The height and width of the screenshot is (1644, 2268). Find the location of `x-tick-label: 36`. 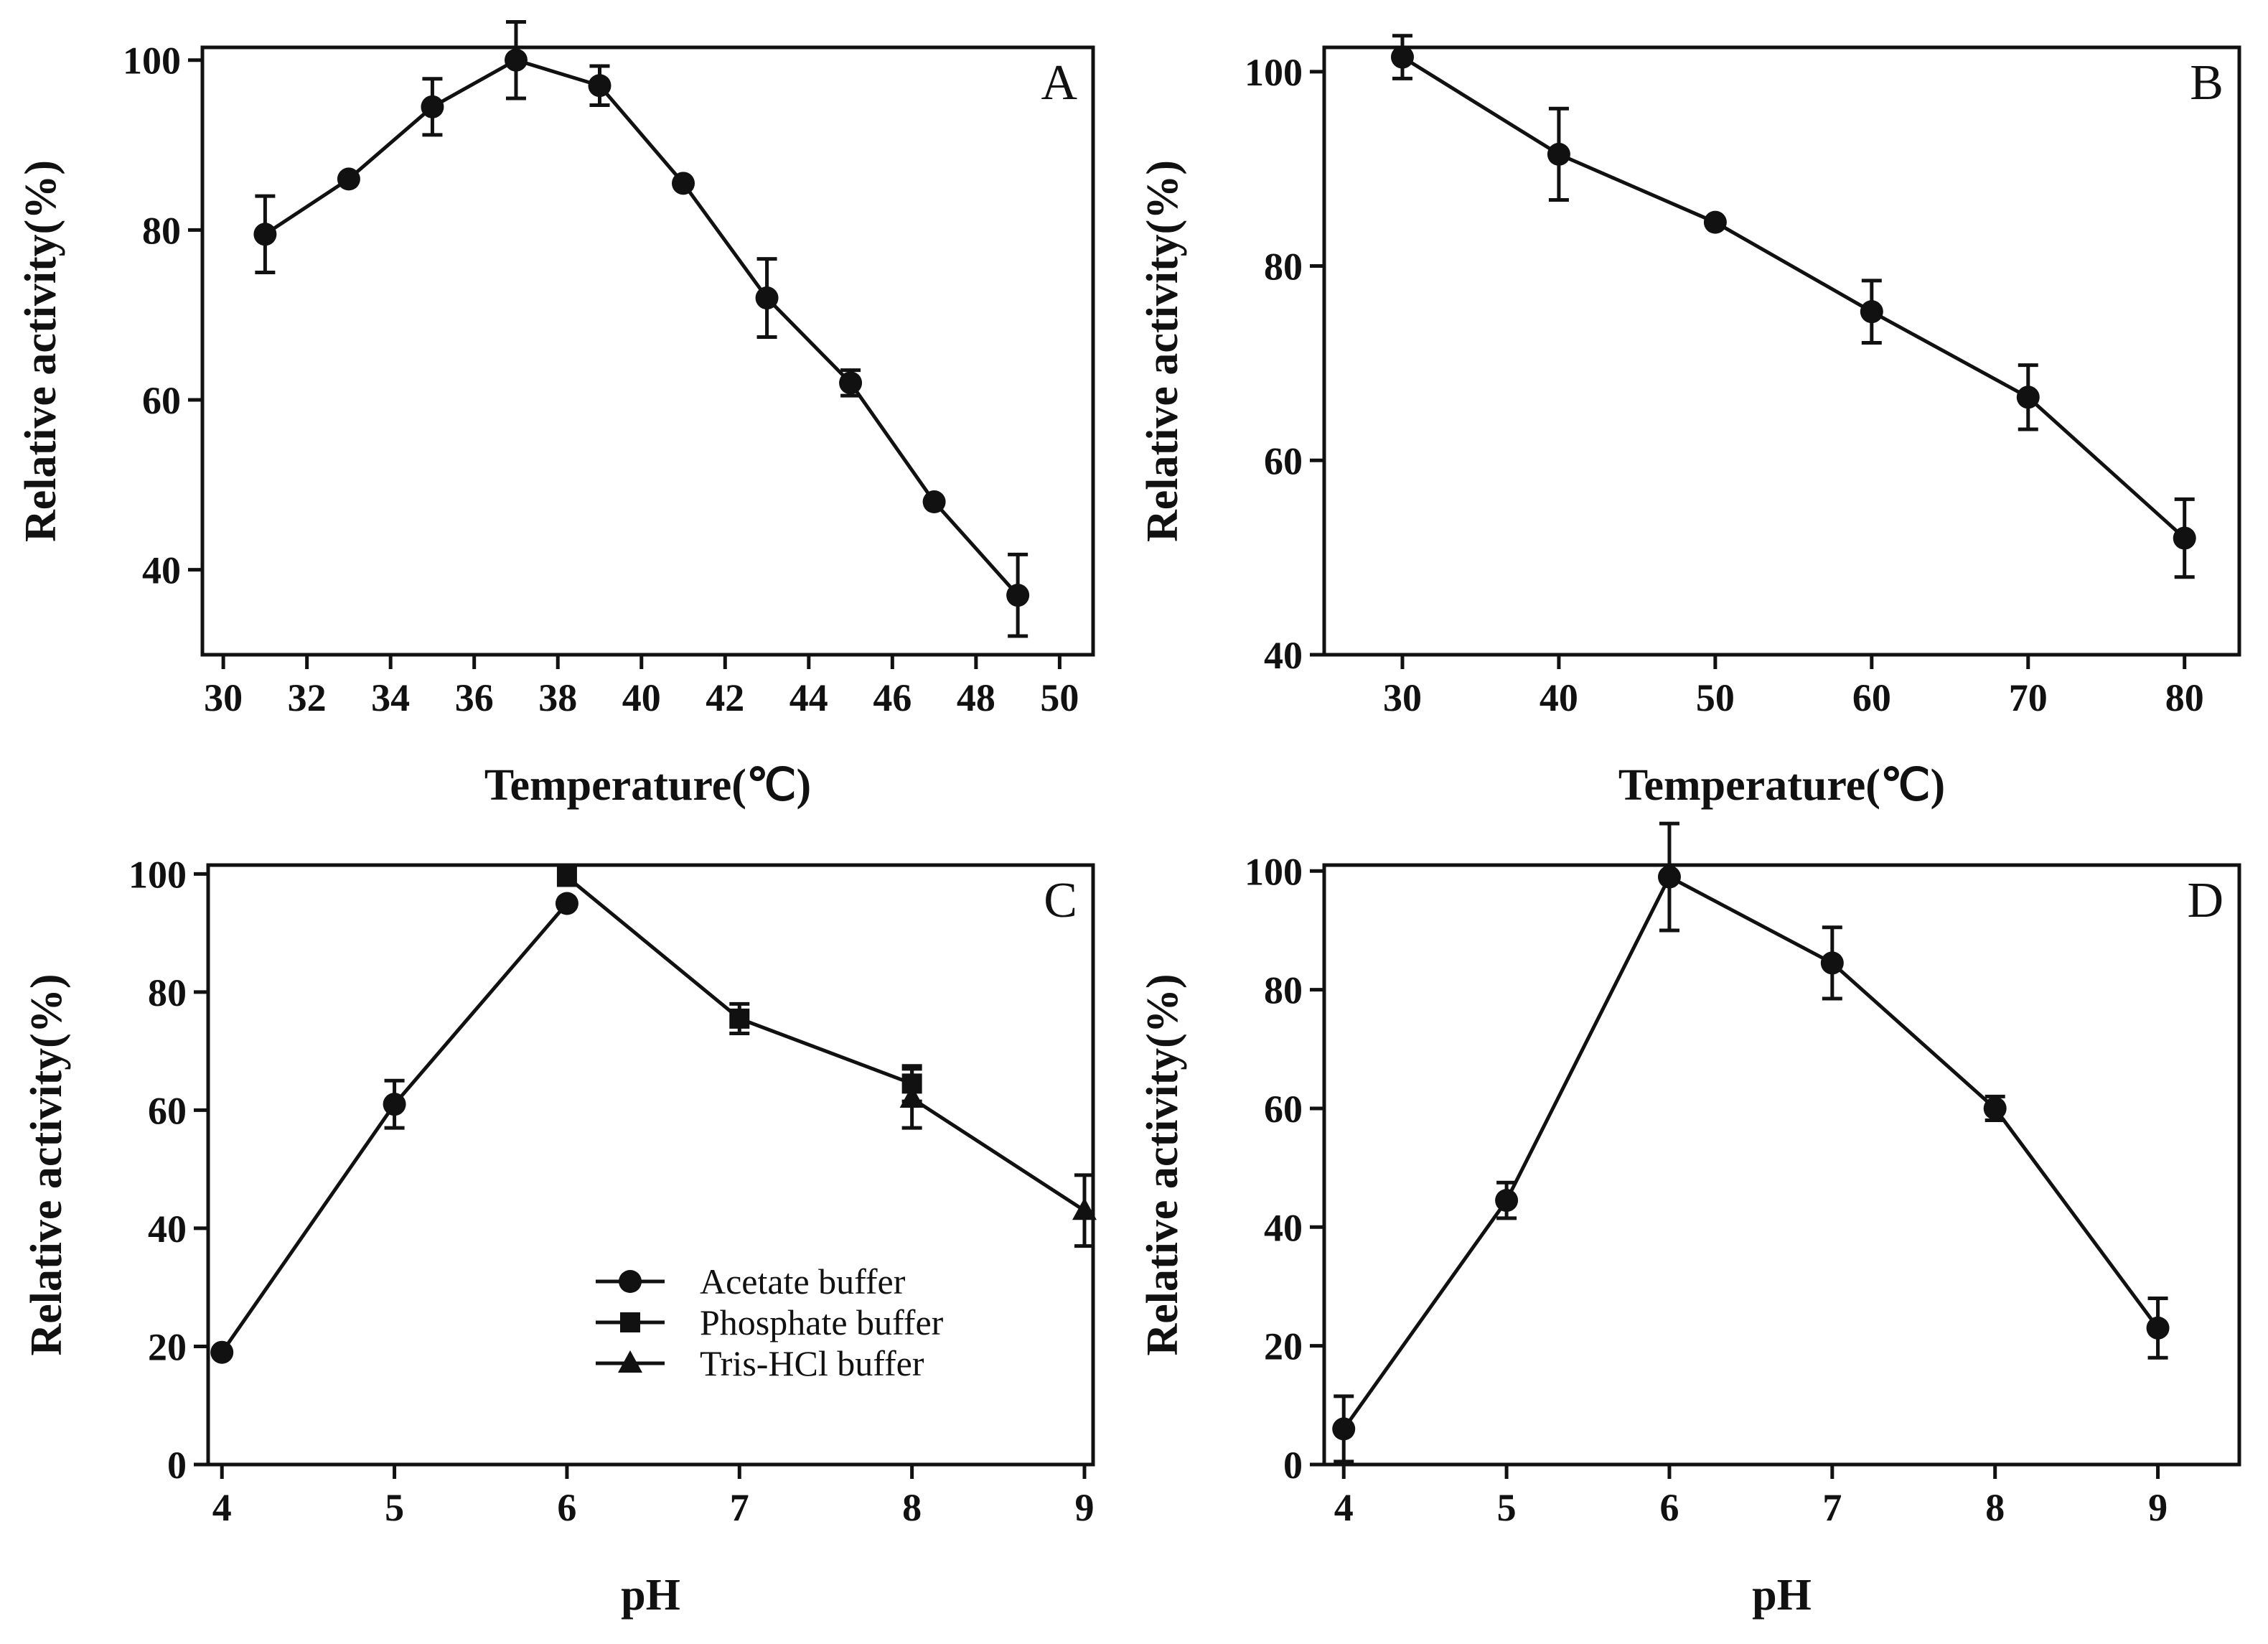

x-tick-label: 36 is located at coordinates (475, 697).